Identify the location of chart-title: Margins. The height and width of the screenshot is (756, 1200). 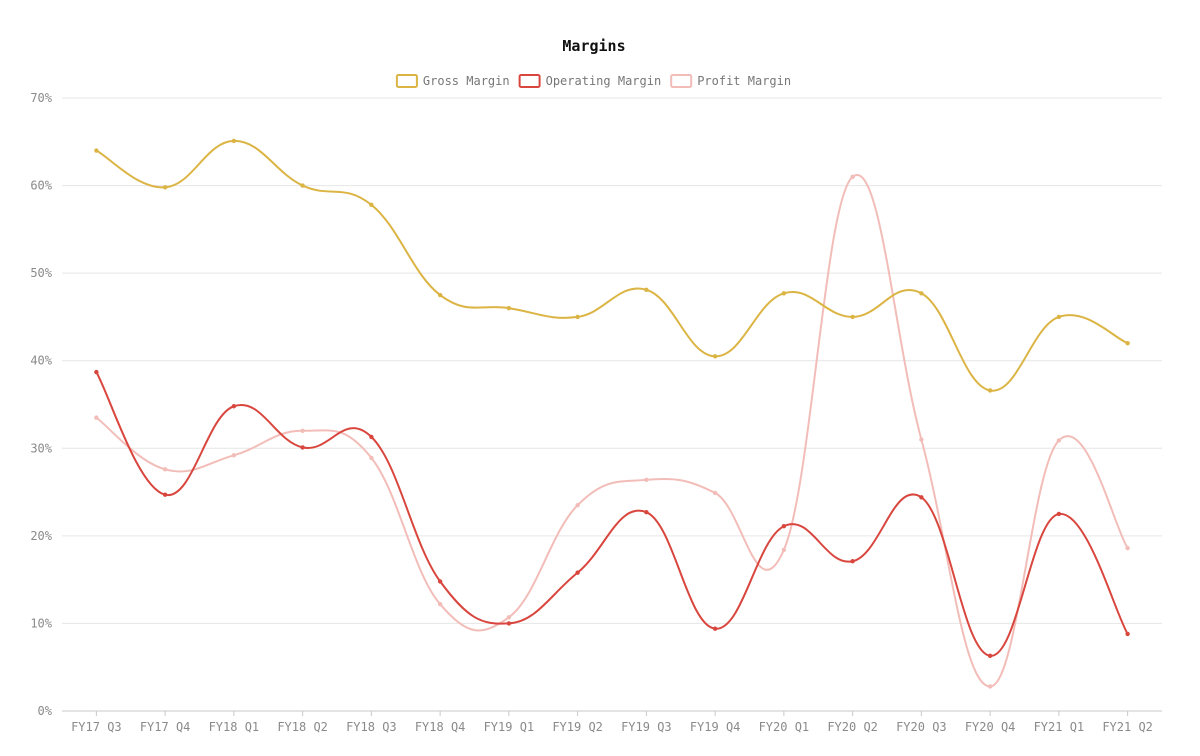
(593, 46).